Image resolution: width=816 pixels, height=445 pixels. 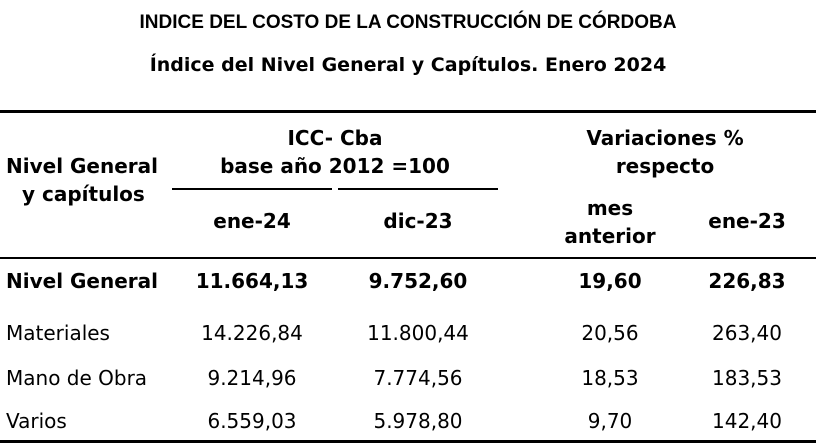 What do you see at coordinates (335, 166) in the screenshot?
I see `header-icc-line2: base año 2012 =100` at bounding box center [335, 166].